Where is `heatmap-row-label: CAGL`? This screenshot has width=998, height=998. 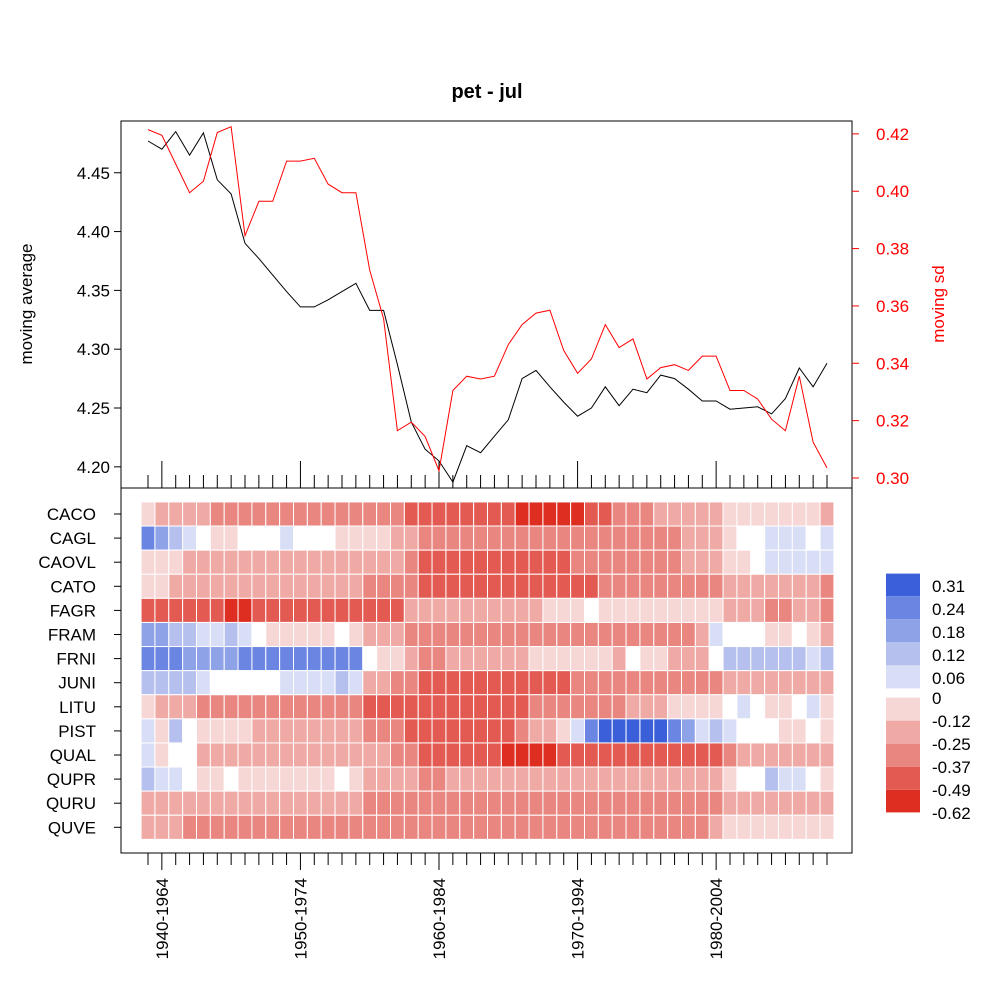
heatmap-row-label: CAGL is located at coordinates (73, 538).